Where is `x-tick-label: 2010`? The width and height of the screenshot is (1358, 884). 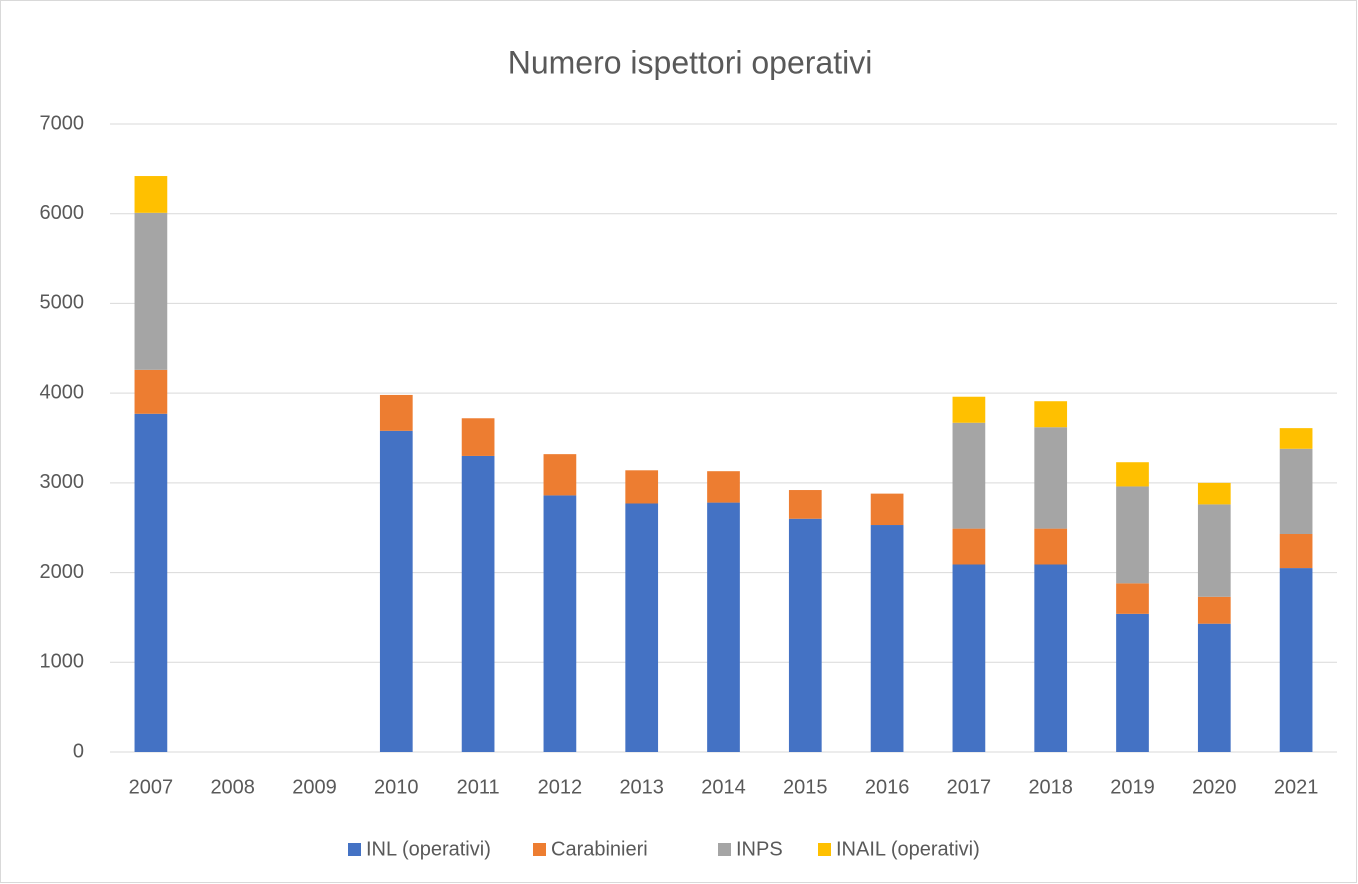 x-tick-label: 2010 is located at coordinates (396, 787).